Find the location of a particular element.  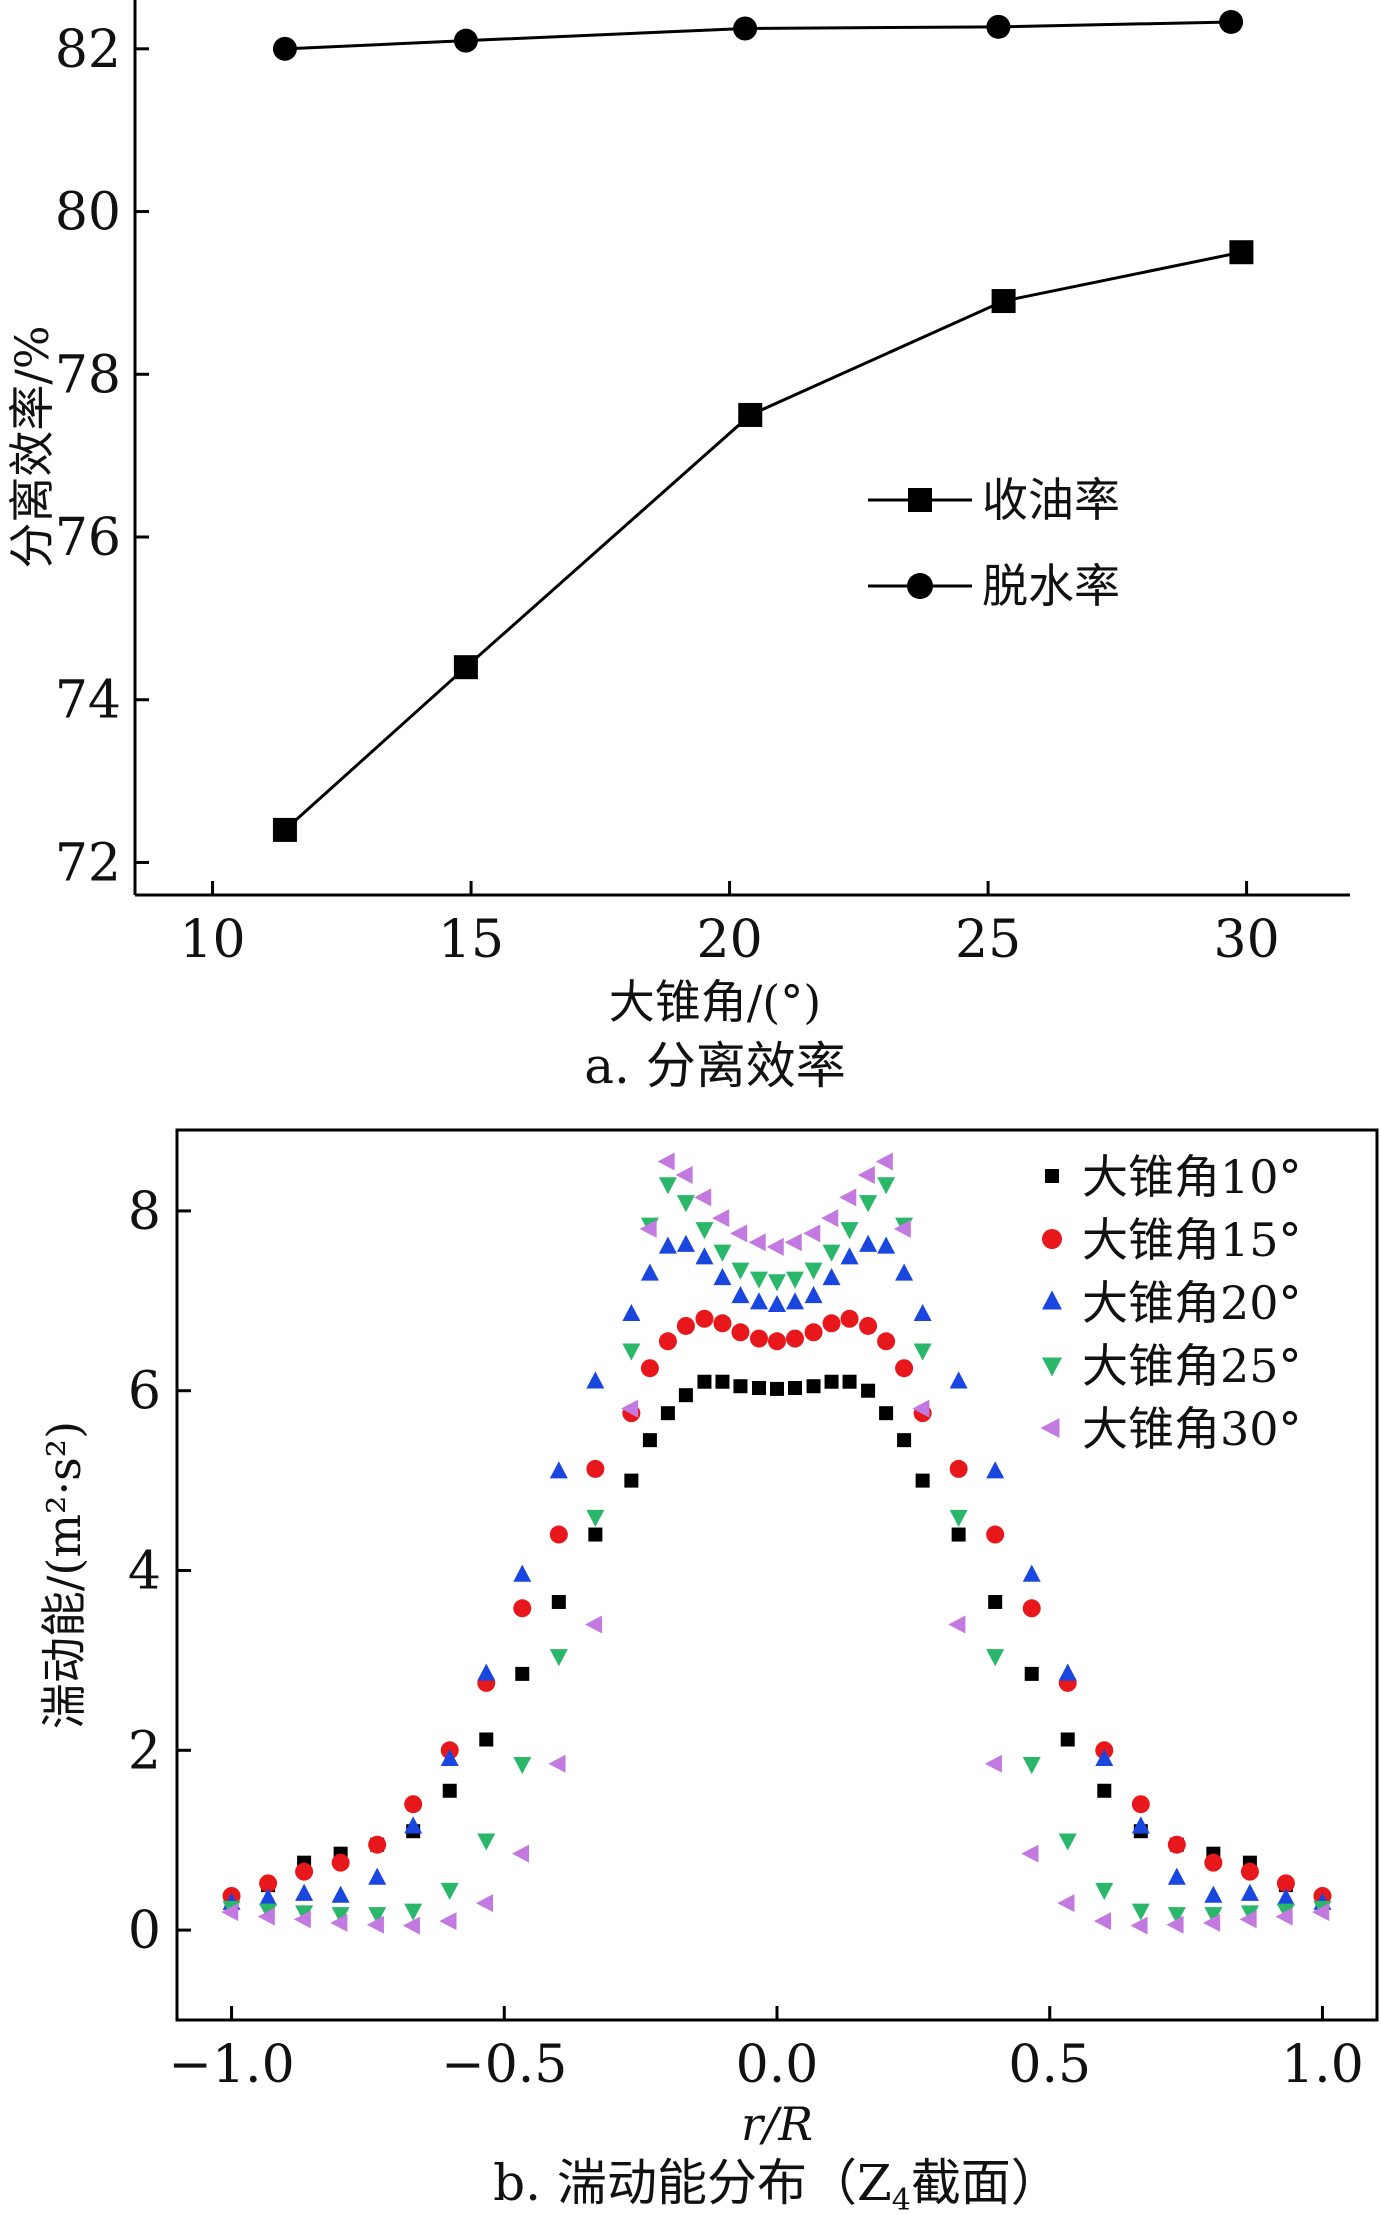

chart-a-series-line-water is located at coordinates (758, 35).